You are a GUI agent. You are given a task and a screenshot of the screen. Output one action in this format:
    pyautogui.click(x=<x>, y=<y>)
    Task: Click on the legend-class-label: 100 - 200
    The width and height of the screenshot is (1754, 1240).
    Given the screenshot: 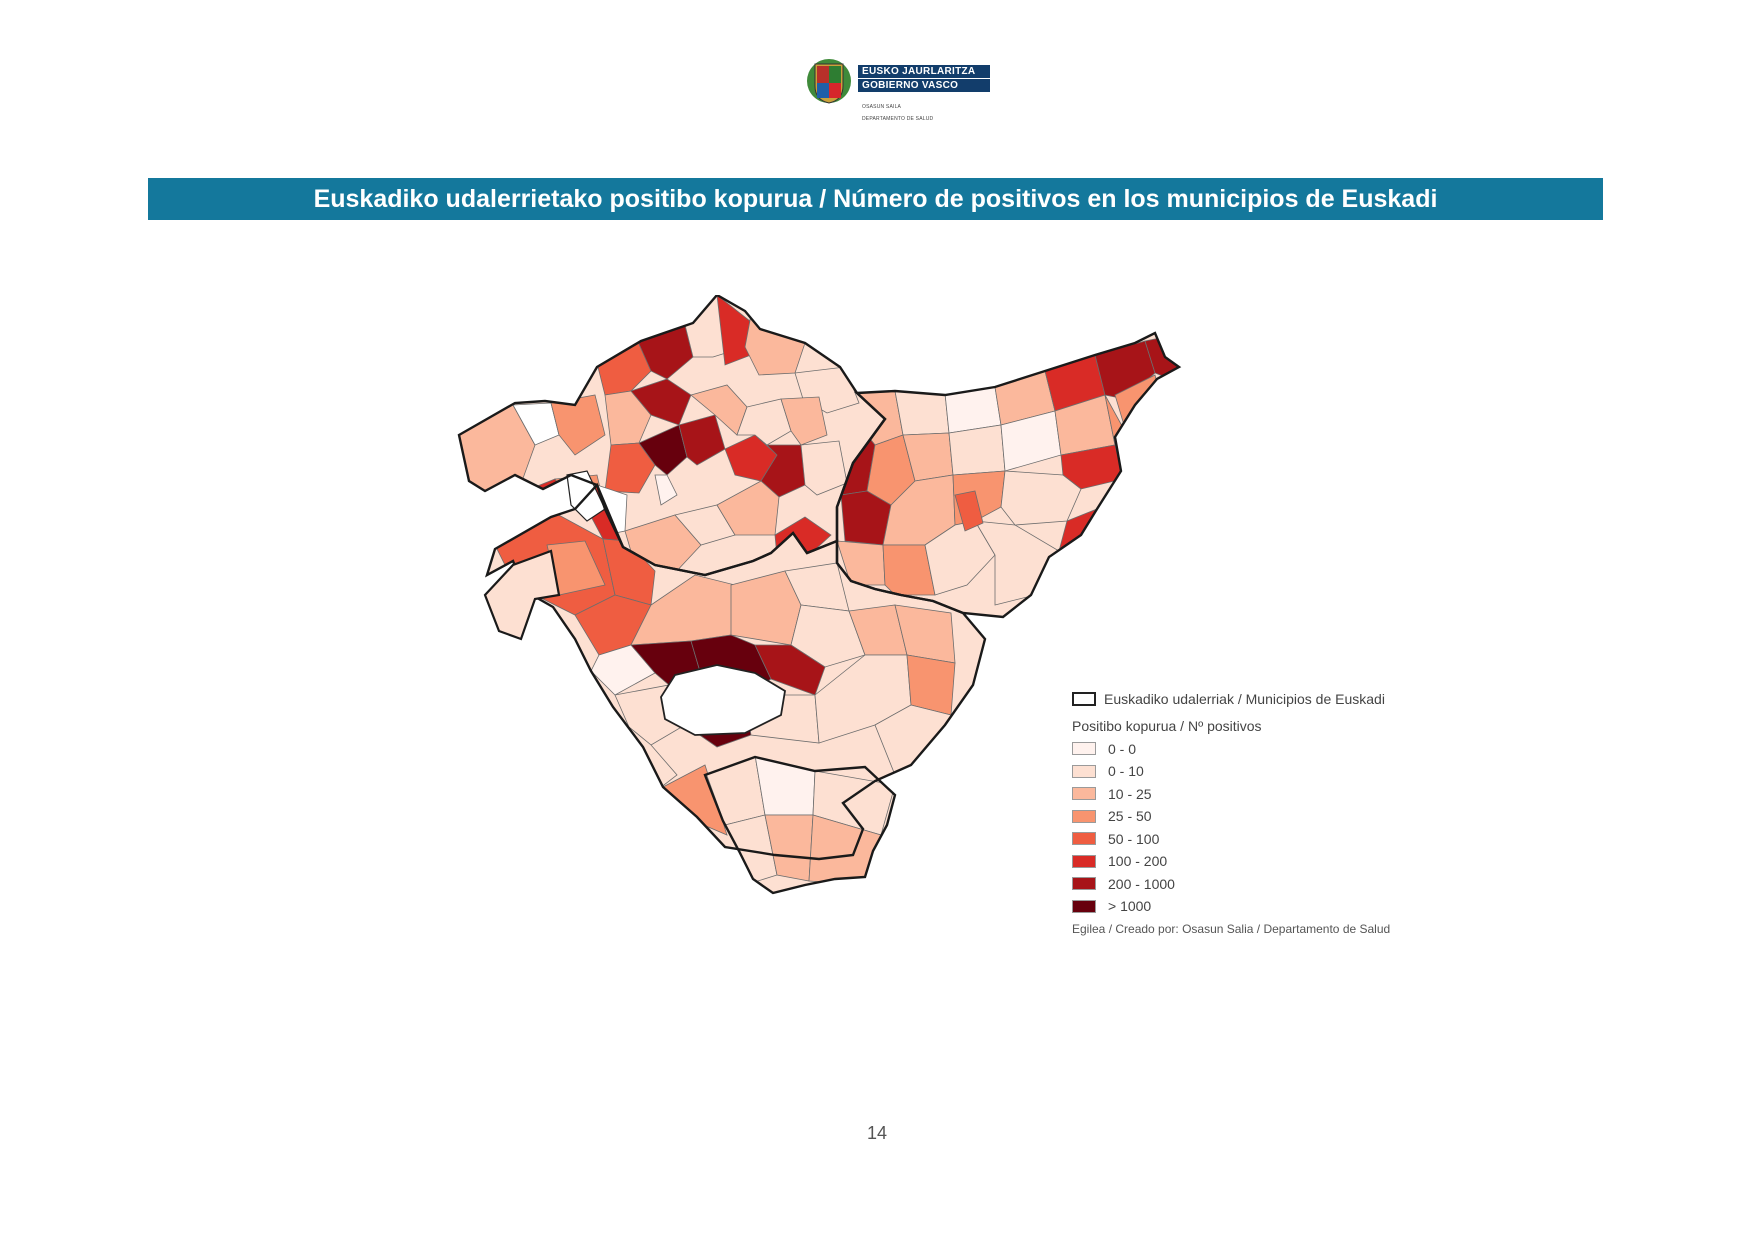 What is the action you would take?
    pyautogui.click(x=1138, y=861)
    